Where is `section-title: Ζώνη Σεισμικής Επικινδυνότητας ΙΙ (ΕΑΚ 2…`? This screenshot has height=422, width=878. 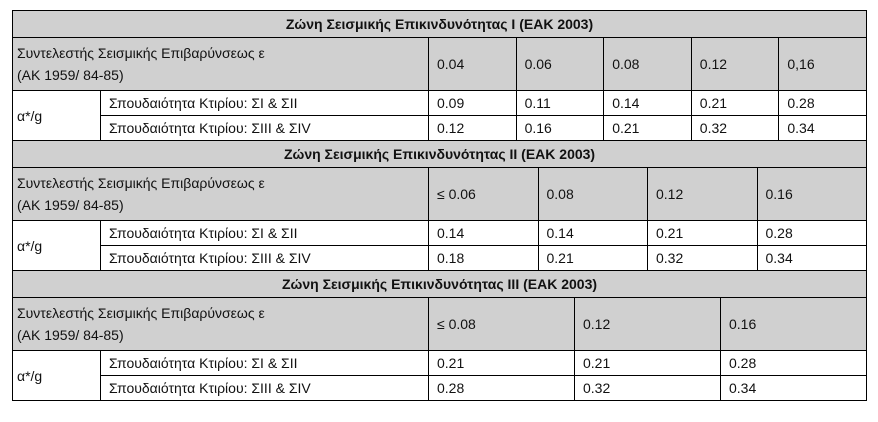
section-title: Ζώνη Σεισμικής Επικινδυνότητας ΙΙ (ΕΑΚ 2… is located at coordinates (439, 154).